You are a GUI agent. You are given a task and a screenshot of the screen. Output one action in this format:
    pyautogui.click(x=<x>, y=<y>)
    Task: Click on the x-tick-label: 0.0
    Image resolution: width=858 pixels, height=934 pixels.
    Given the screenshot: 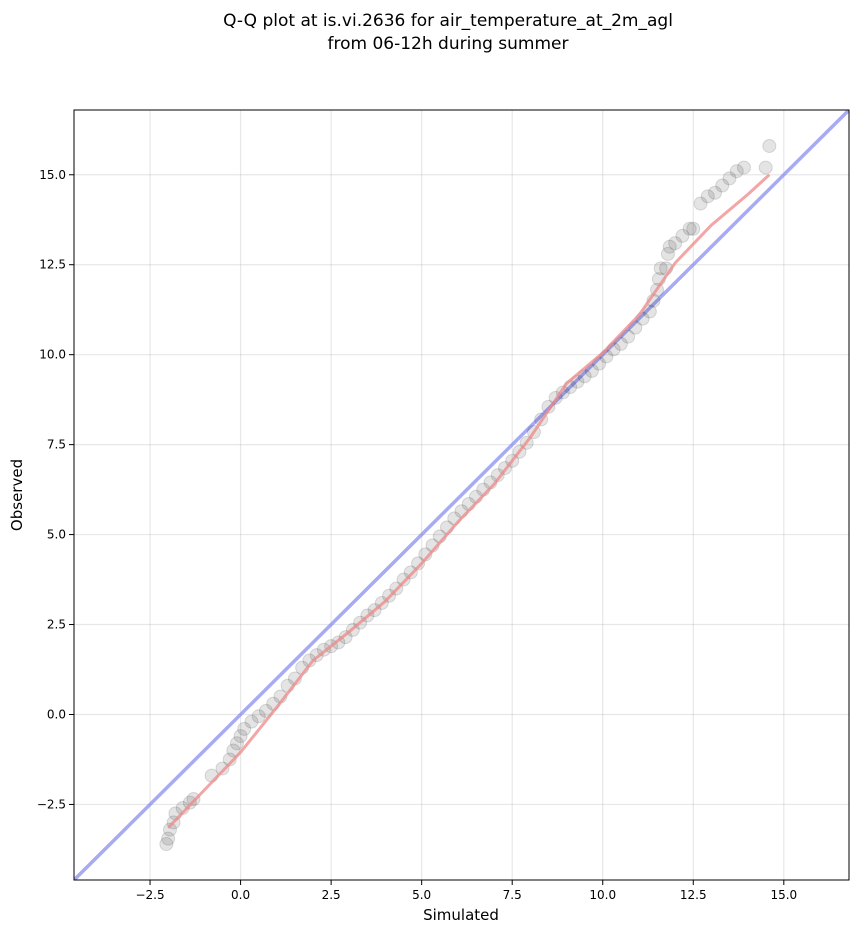 What is the action you would take?
    pyautogui.click(x=240, y=895)
    